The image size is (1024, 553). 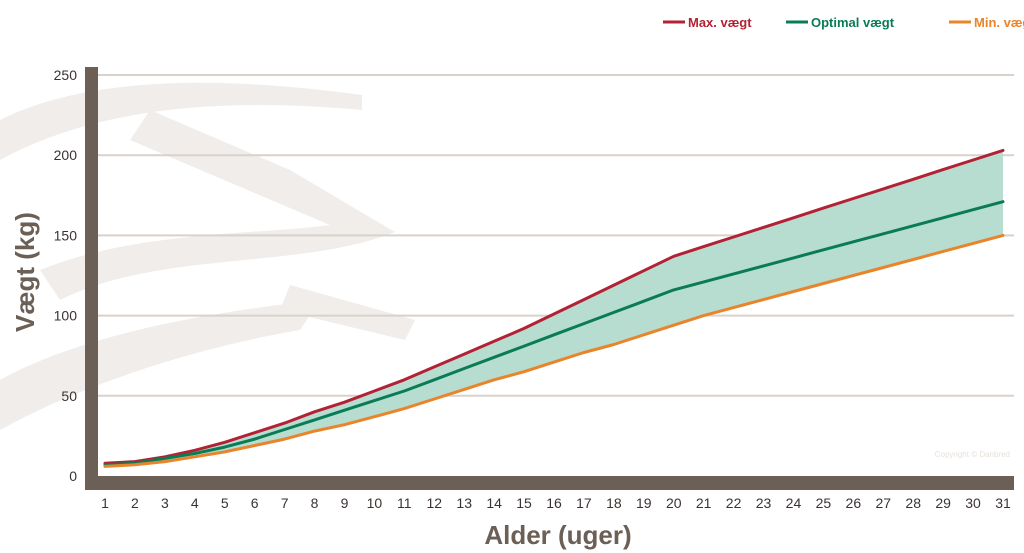 I want to click on x-tick-label: 1, so click(x=105, y=503).